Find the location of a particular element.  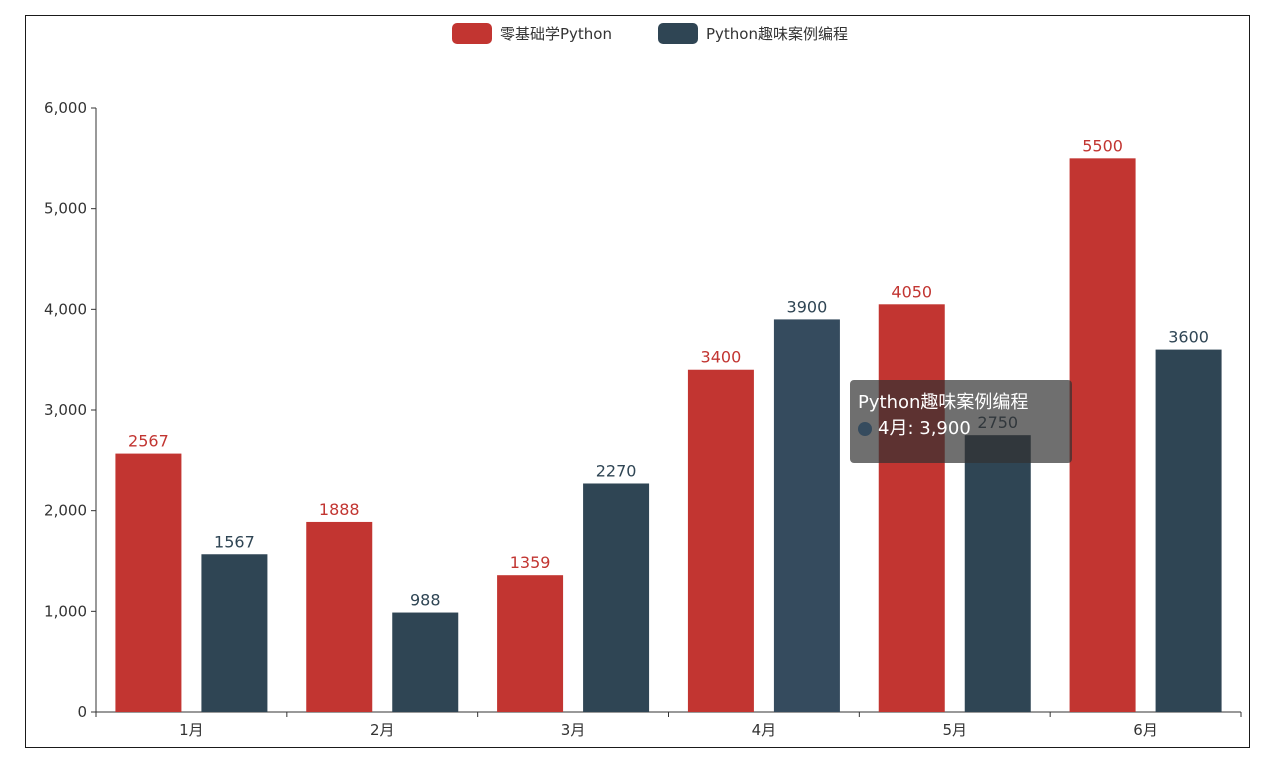

data-label-series-1-2: 1888 is located at coordinates (339, 509).